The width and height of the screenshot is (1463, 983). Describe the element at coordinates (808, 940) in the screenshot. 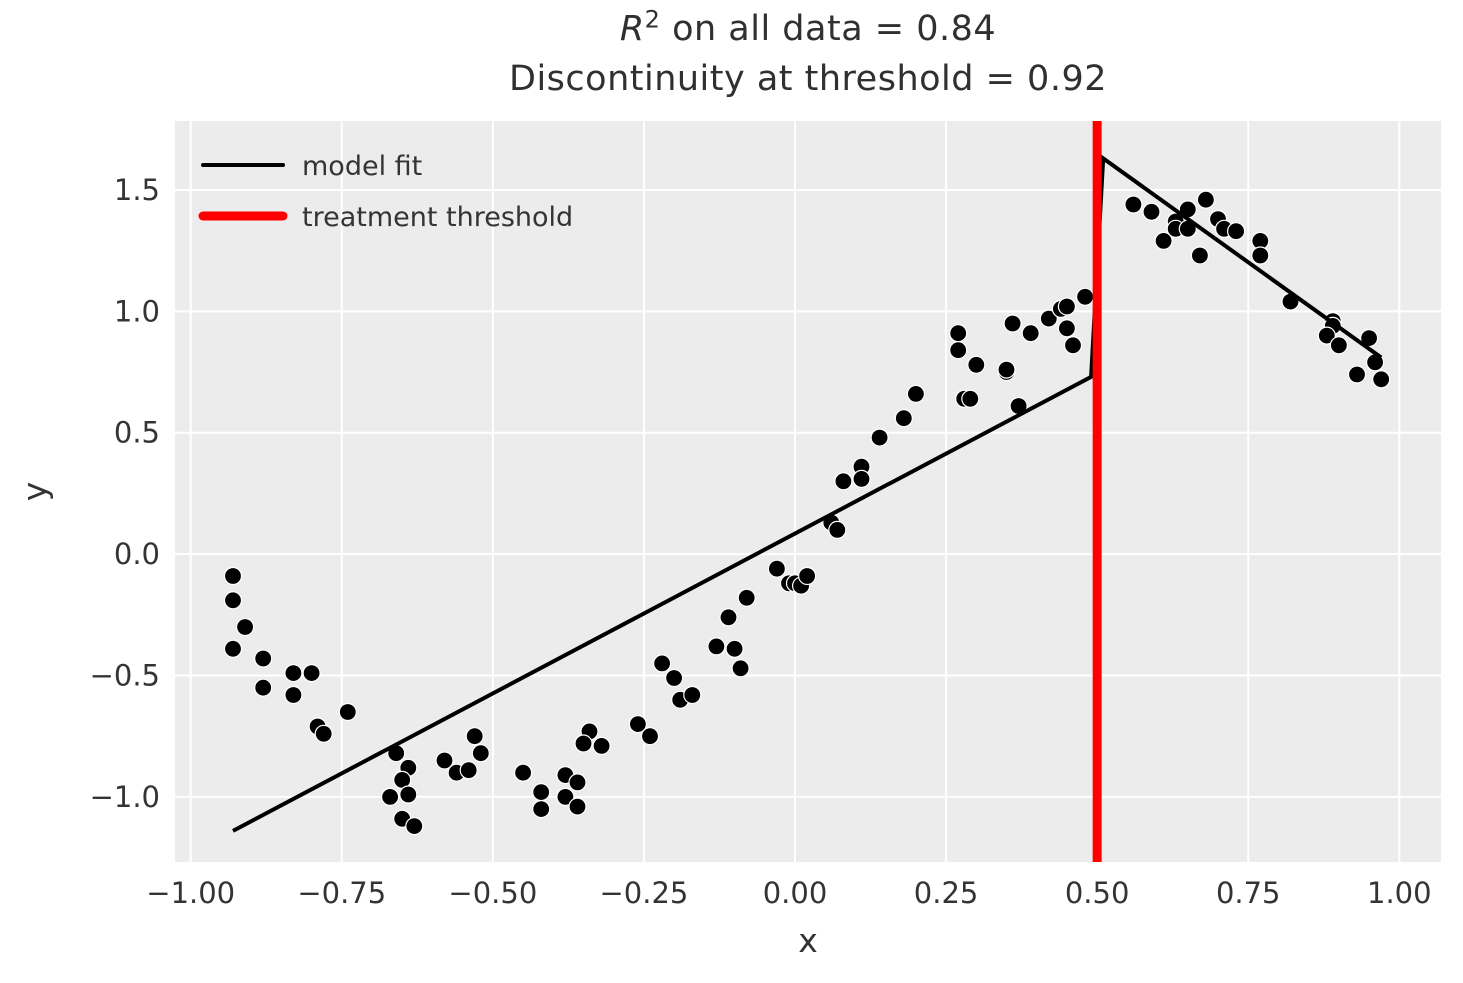

I see `x-axis-label: x` at that location.